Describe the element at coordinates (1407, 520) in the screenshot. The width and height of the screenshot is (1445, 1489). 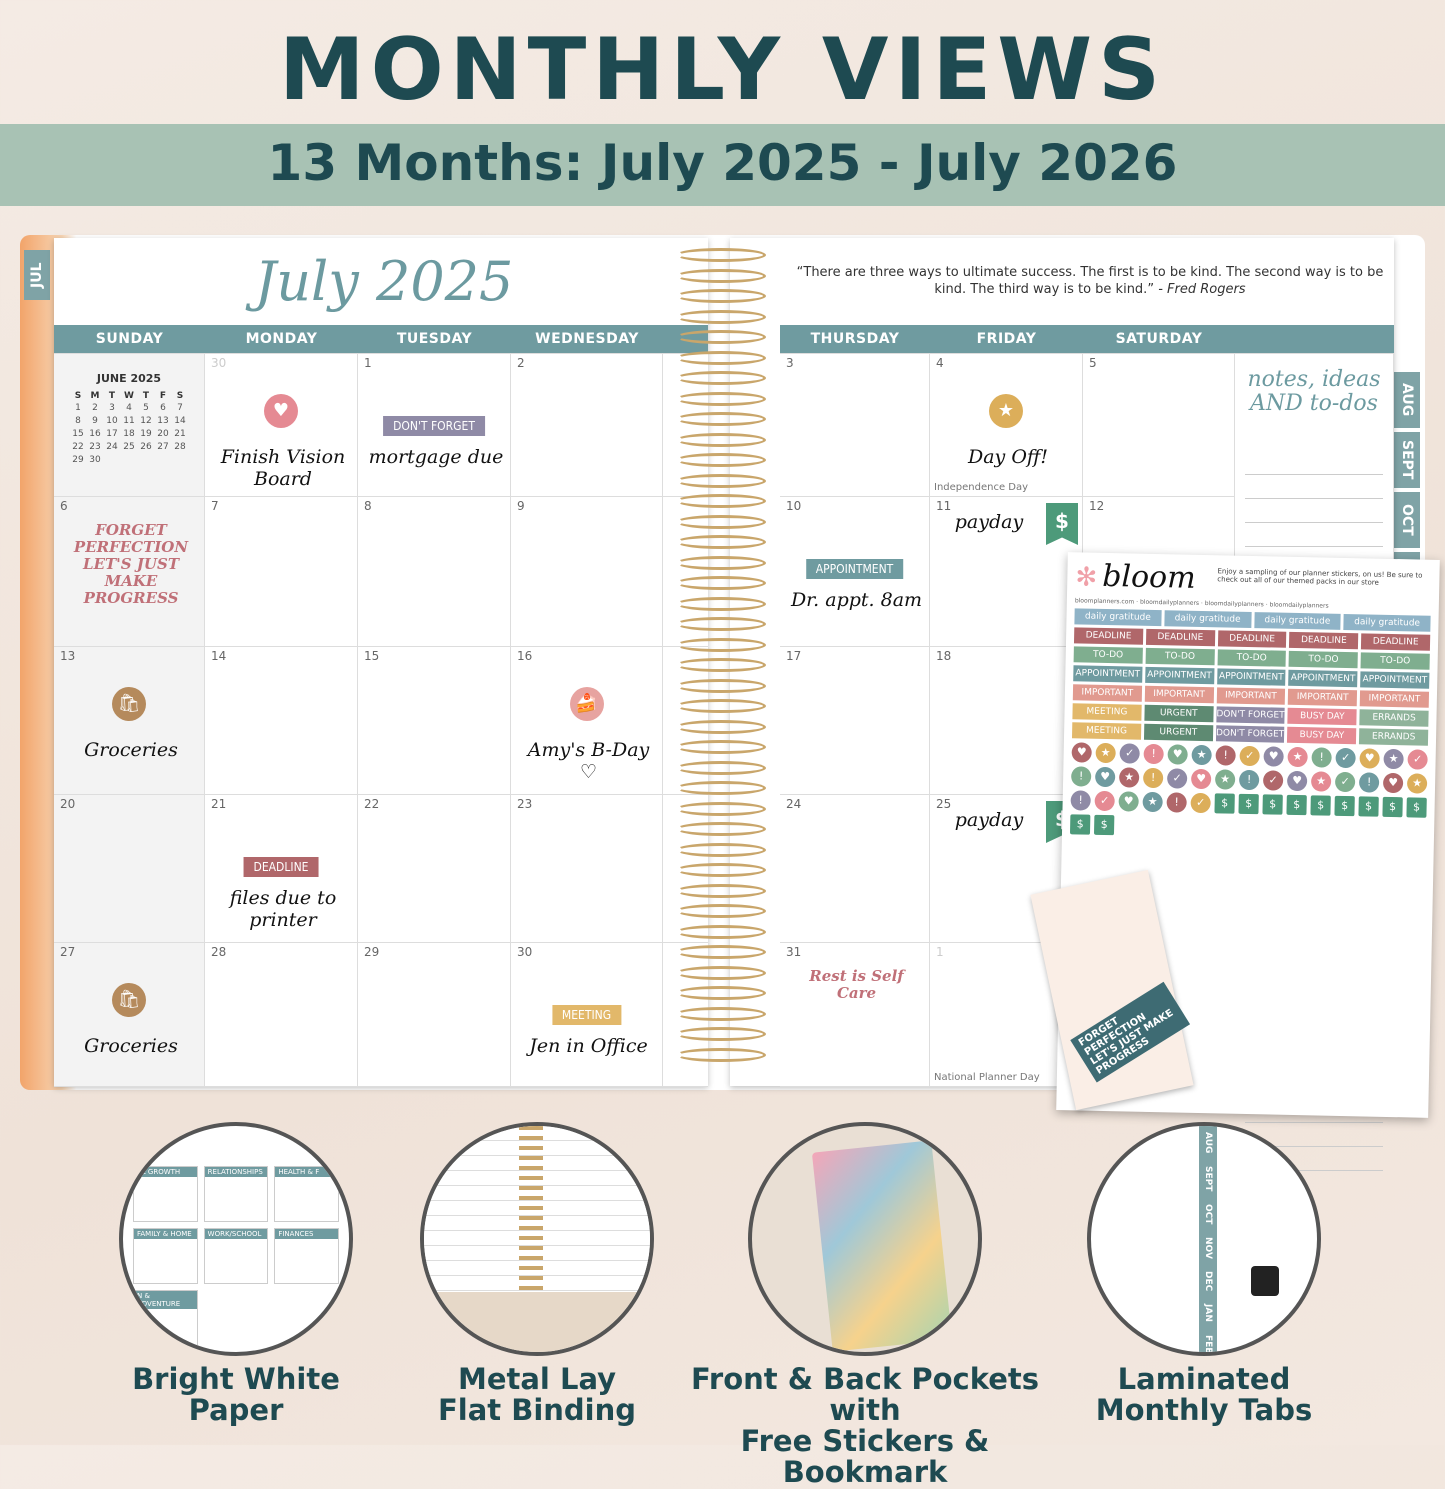
I see `tab-oct: OCT` at that location.